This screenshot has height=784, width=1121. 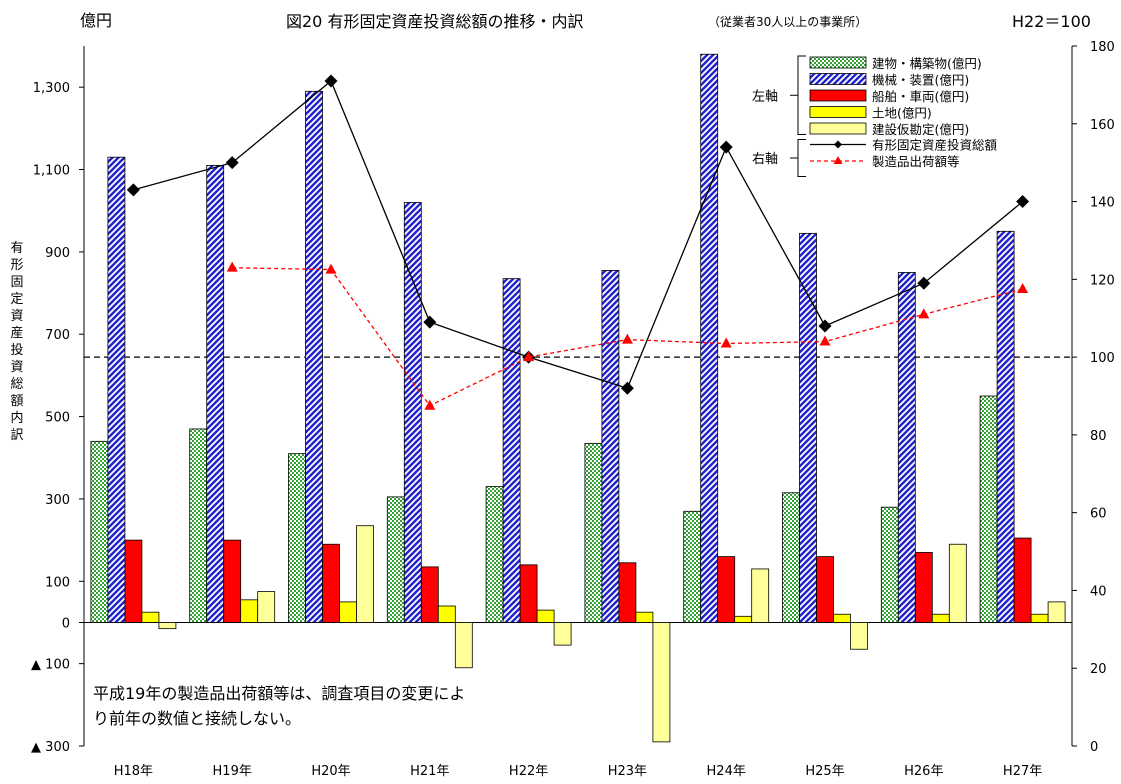 I want to click on legend-label: 船舶・車両(億円), so click(x=920, y=96).